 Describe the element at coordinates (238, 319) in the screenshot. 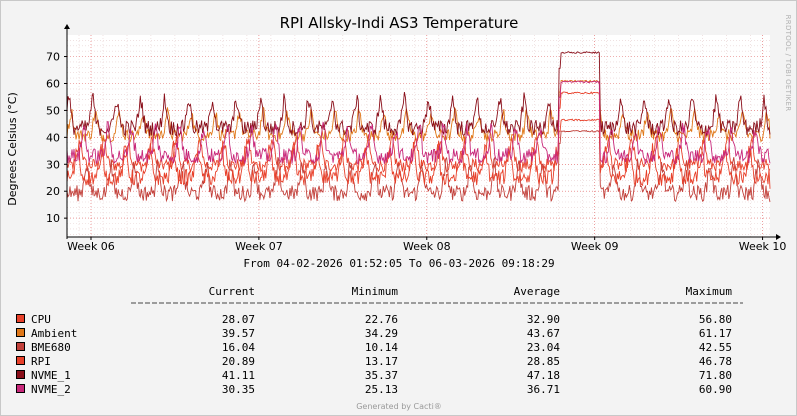

I see `legend-value: 28.07` at that location.